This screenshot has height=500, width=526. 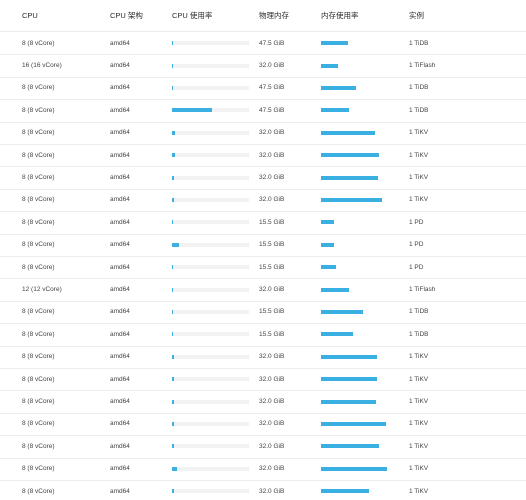 I want to click on table-row: 12 (12 vCore) amd64 32.0 GiB 1 TiFlash, so click(x=263, y=290).